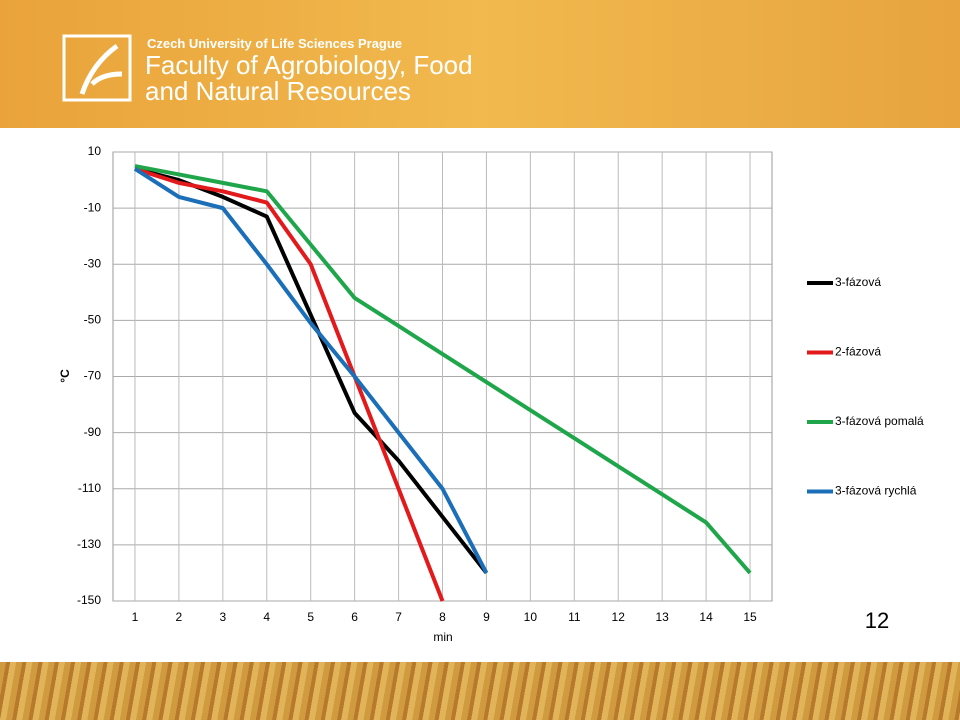  Describe the element at coordinates (480, 691) in the screenshot. I see `footer-image` at that location.